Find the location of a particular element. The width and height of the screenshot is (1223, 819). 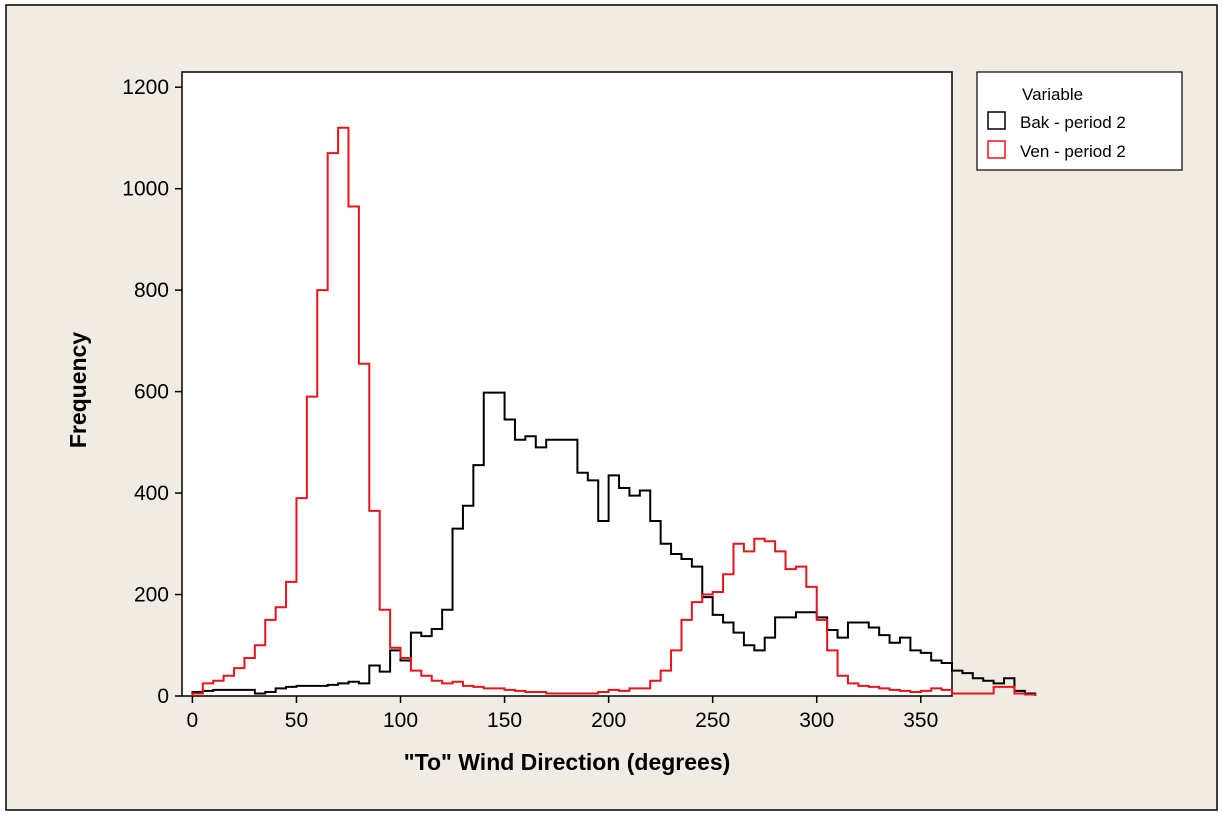

y-tick-label: 800 is located at coordinates (151, 290).